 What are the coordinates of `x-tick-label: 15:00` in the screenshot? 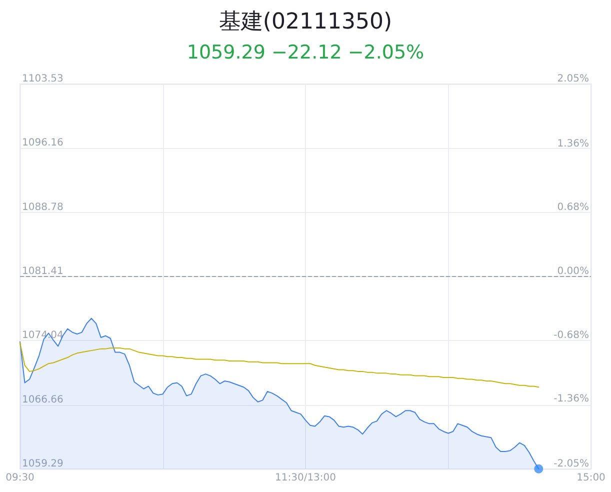 It's located at (591, 478).